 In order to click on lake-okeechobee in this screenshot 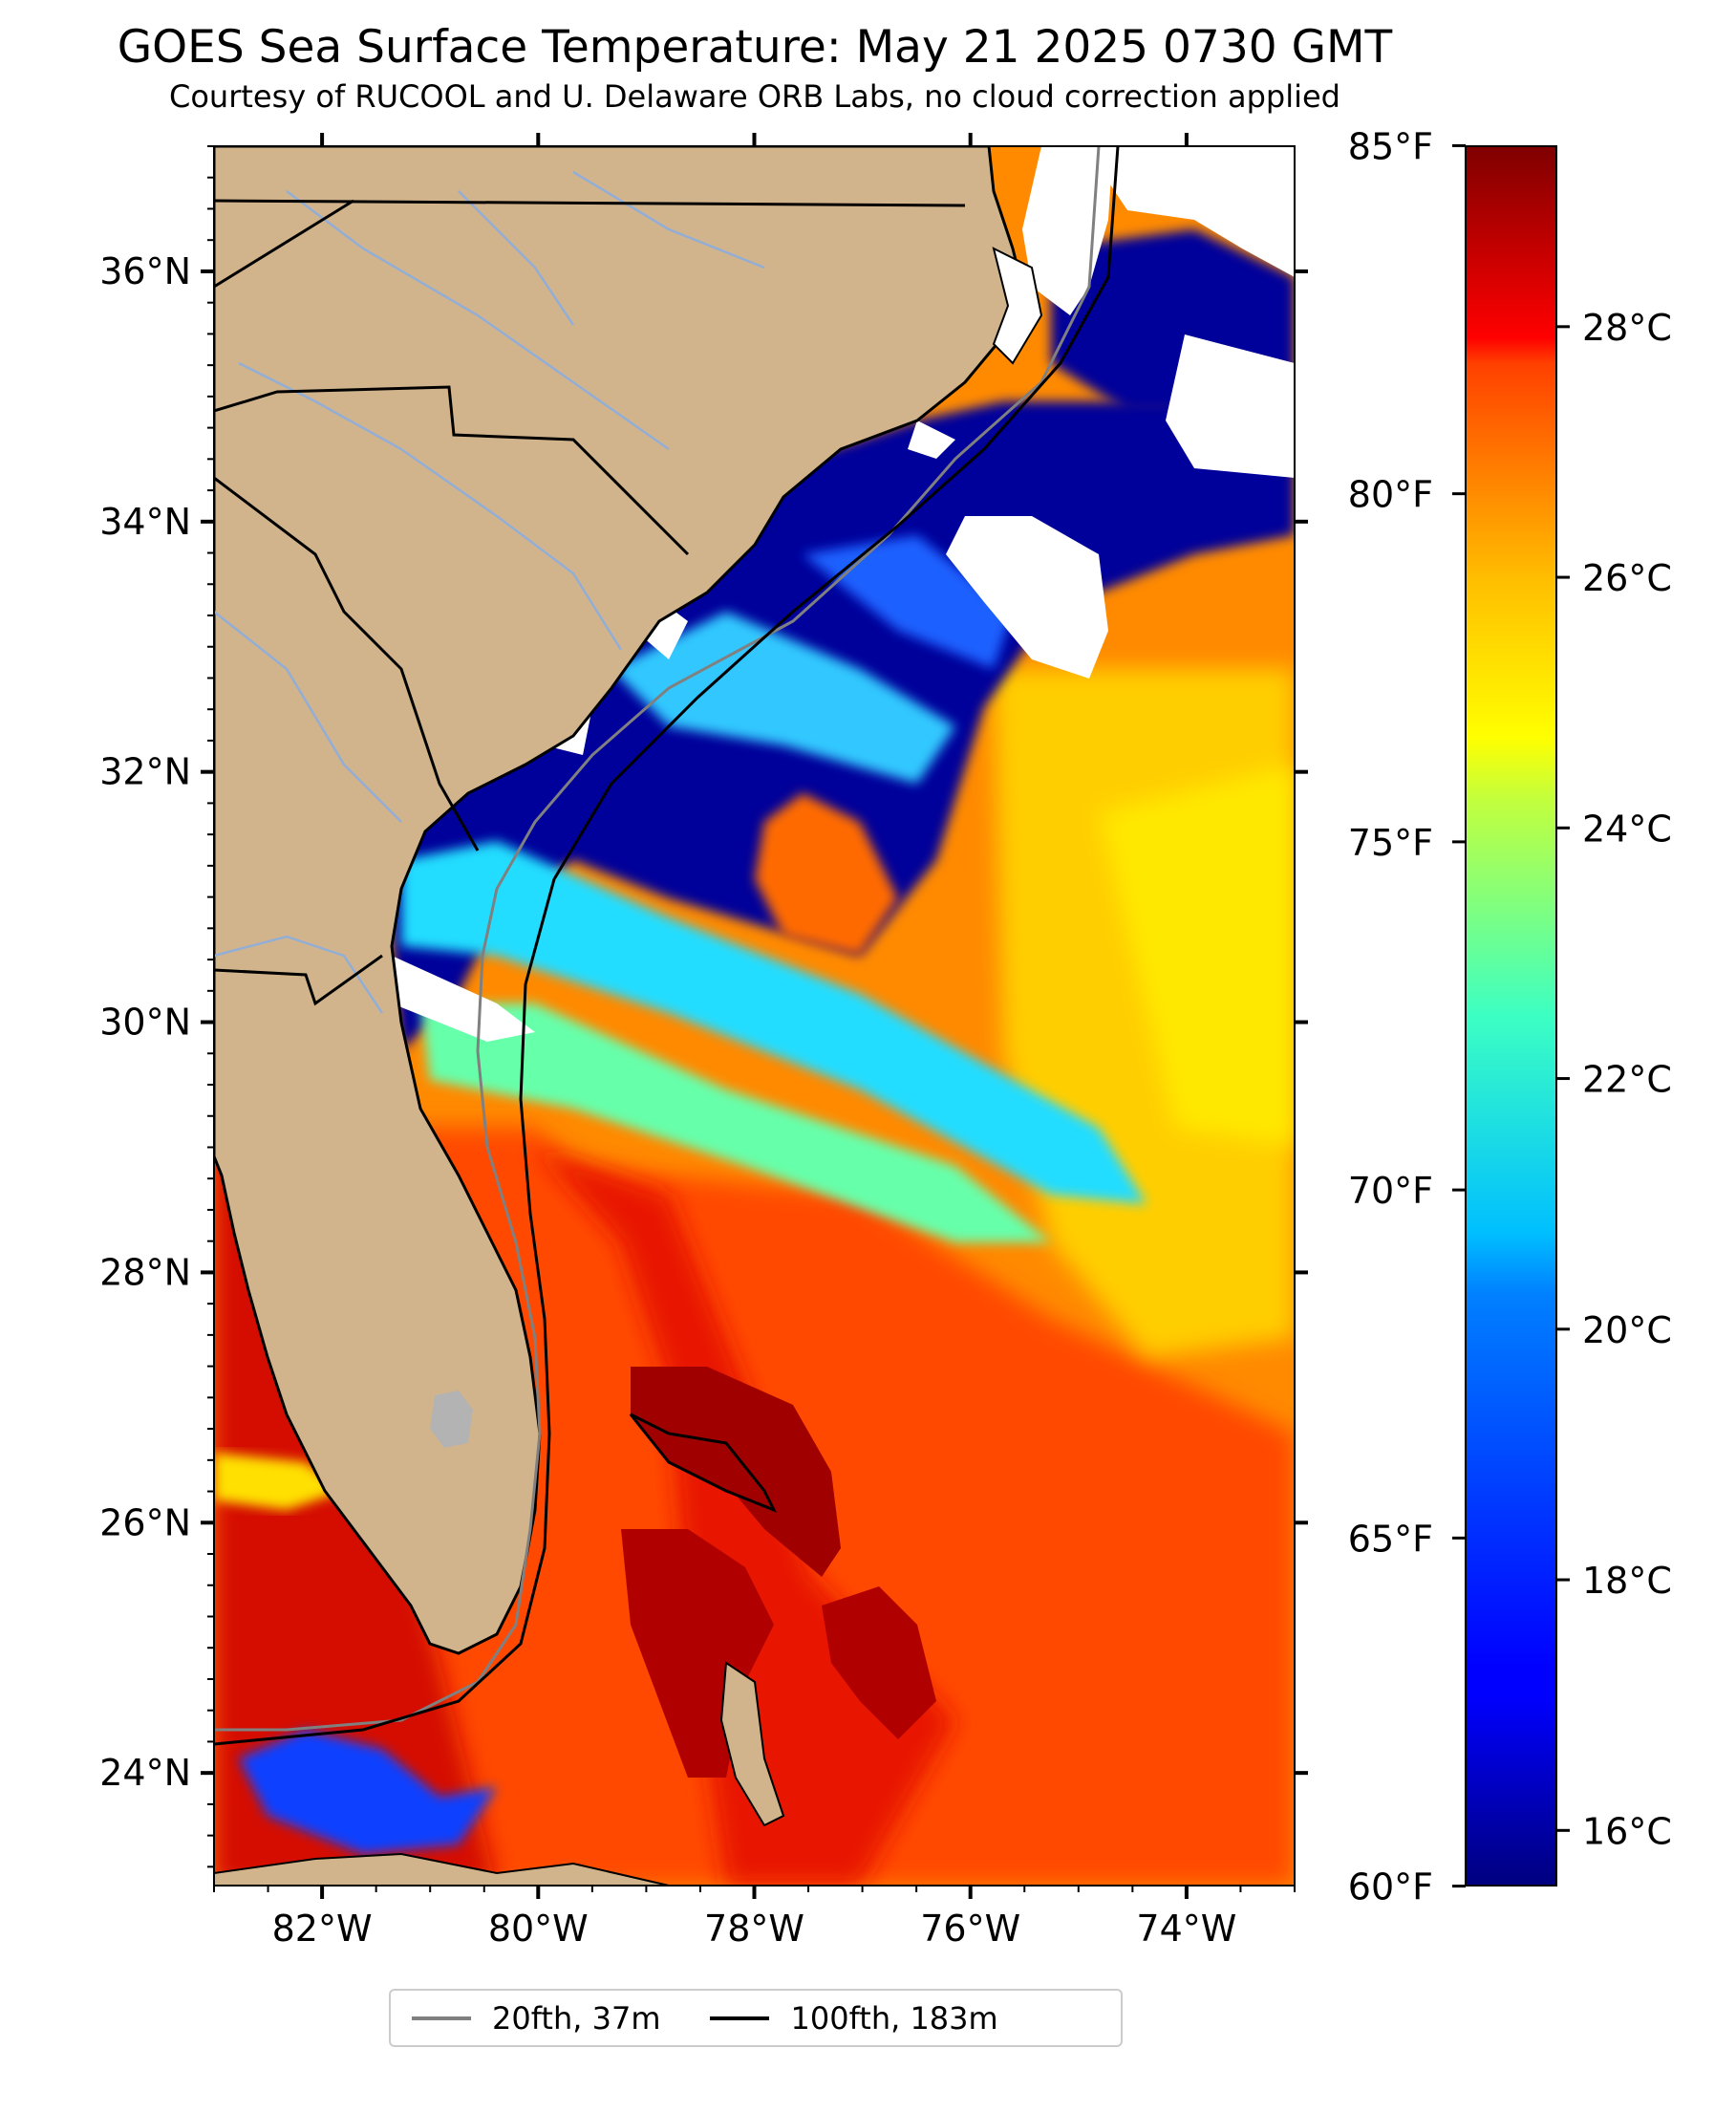, I will do `click(451, 1419)`.